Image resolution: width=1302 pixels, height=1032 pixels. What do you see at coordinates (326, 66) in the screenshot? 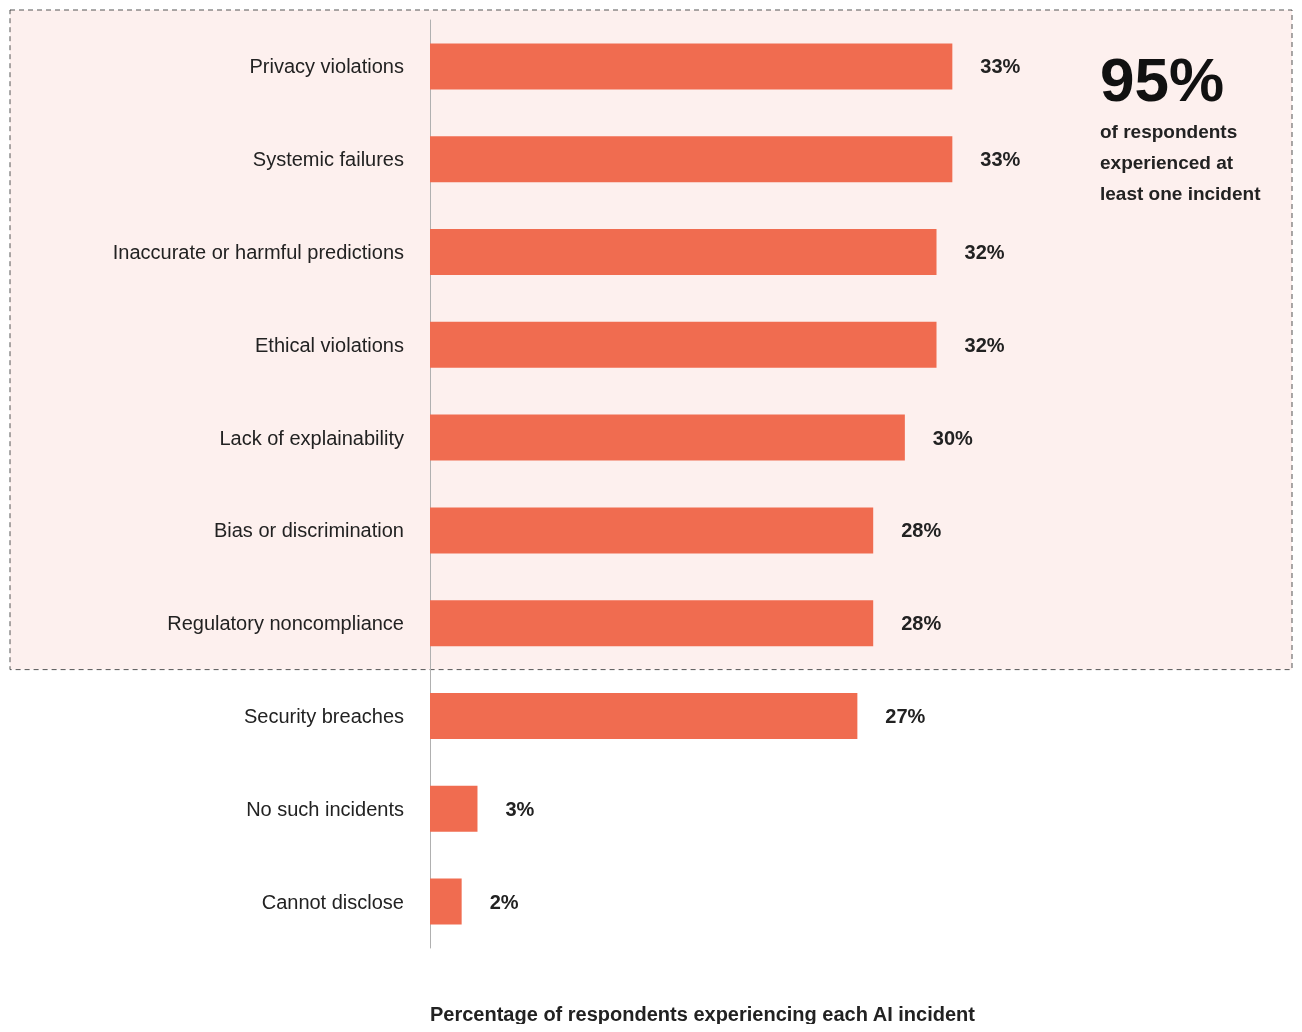
I see `y-tick-label: Privacy violations` at bounding box center [326, 66].